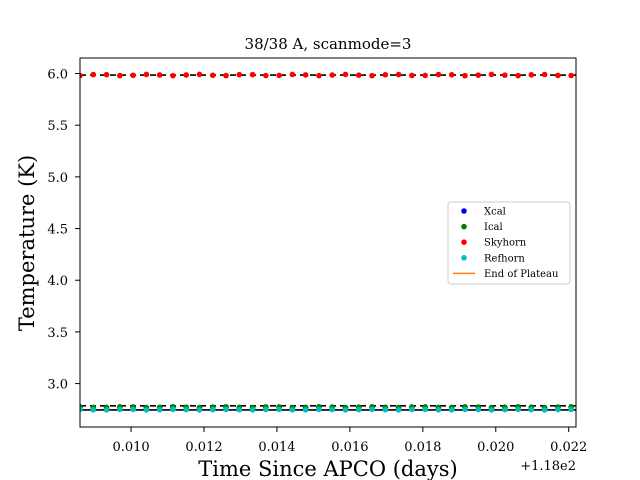  Describe the element at coordinates (57, 126) in the screenshot. I see `y-tick-label: 5.5` at that location.